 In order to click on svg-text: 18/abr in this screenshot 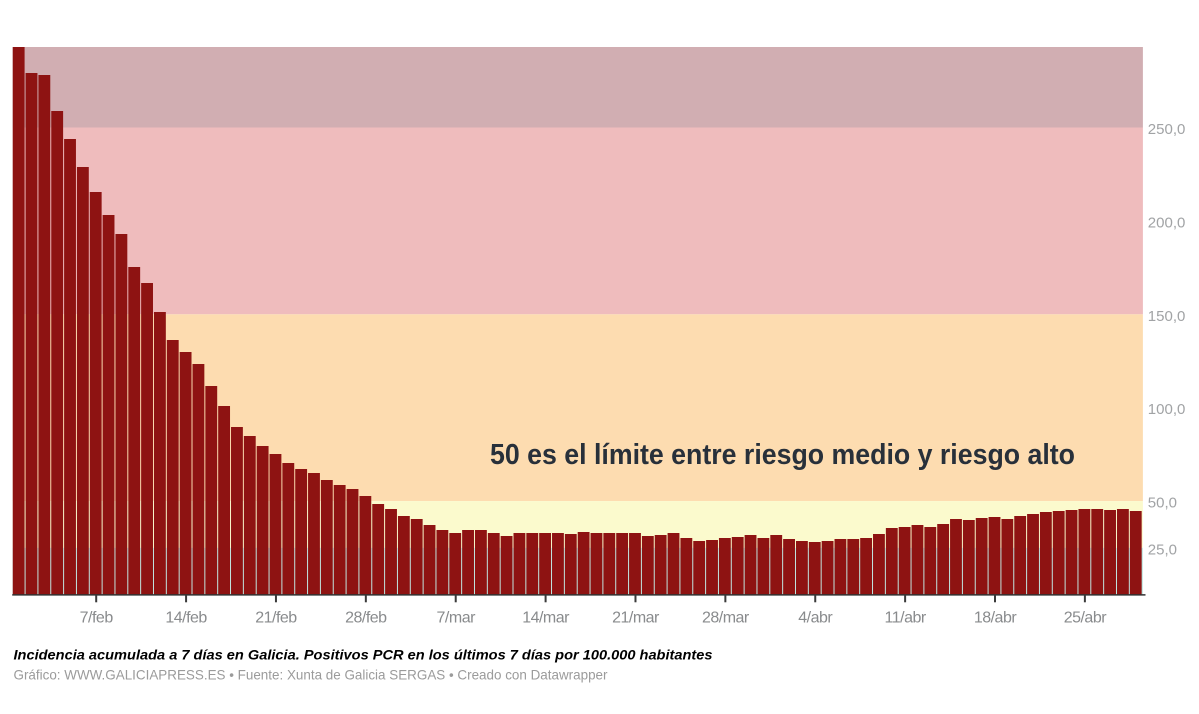, I will do `click(996, 618)`.